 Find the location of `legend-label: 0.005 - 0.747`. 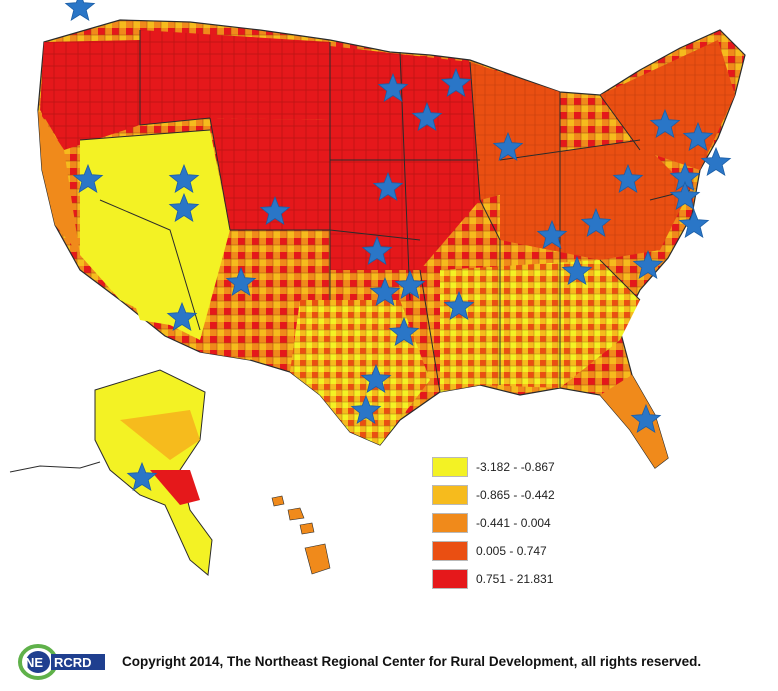

legend-label: 0.005 - 0.747 is located at coordinates (511, 551).